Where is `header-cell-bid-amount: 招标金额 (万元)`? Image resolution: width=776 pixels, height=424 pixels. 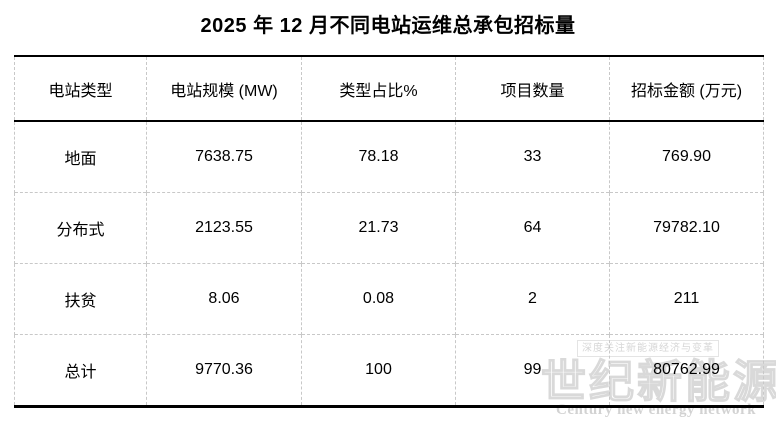
header-cell-bid-amount: 招标金额 (万元) is located at coordinates (686, 88).